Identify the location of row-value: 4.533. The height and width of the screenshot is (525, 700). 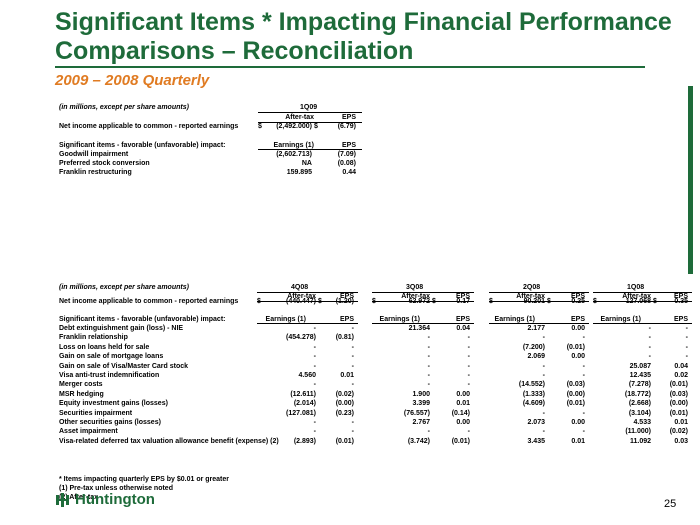
(642, 422).